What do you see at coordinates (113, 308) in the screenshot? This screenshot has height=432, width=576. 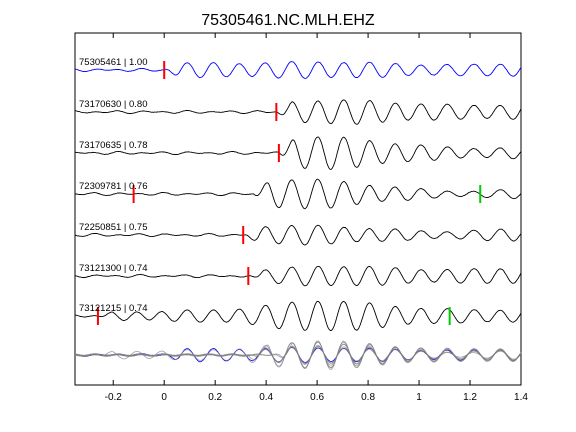 I see `trace-label-7: 73121215 | 0.74` at bounding box center [113, 308].